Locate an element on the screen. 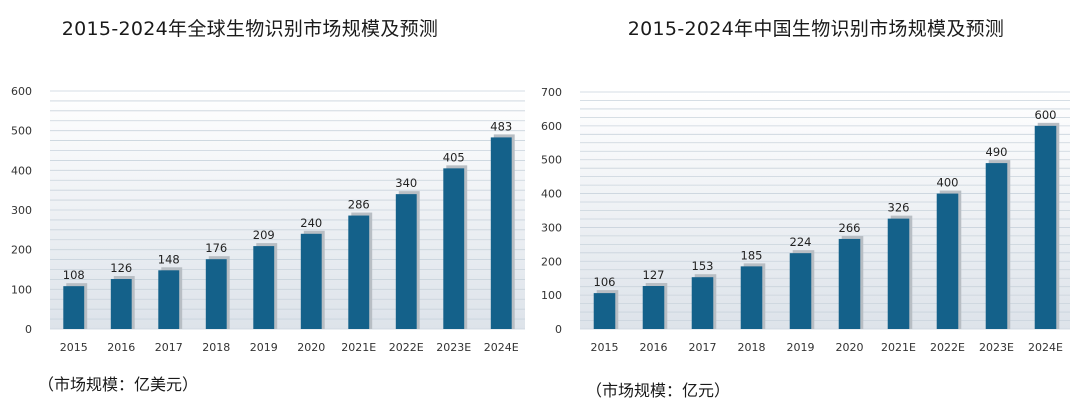 The image size is (1080, 411). y-tick-label: 700 is located at coordinates (551, 92).